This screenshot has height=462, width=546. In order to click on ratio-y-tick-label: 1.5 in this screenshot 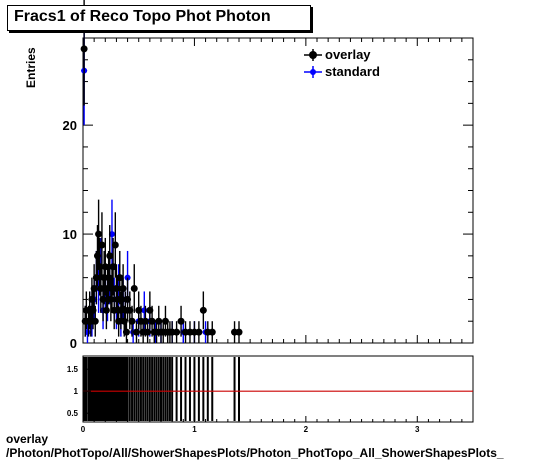, I will do `click(73, 369)`.